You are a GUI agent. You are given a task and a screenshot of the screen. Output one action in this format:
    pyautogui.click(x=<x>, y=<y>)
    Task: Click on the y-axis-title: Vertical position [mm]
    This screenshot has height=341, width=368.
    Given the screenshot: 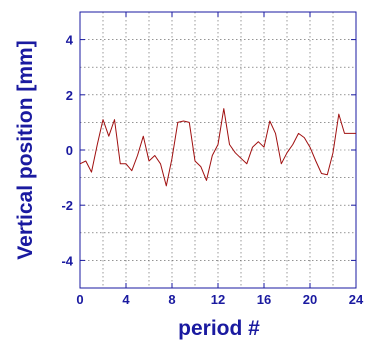 What is the action you would take?
    pyautogui.click(x=25, y=149)
    